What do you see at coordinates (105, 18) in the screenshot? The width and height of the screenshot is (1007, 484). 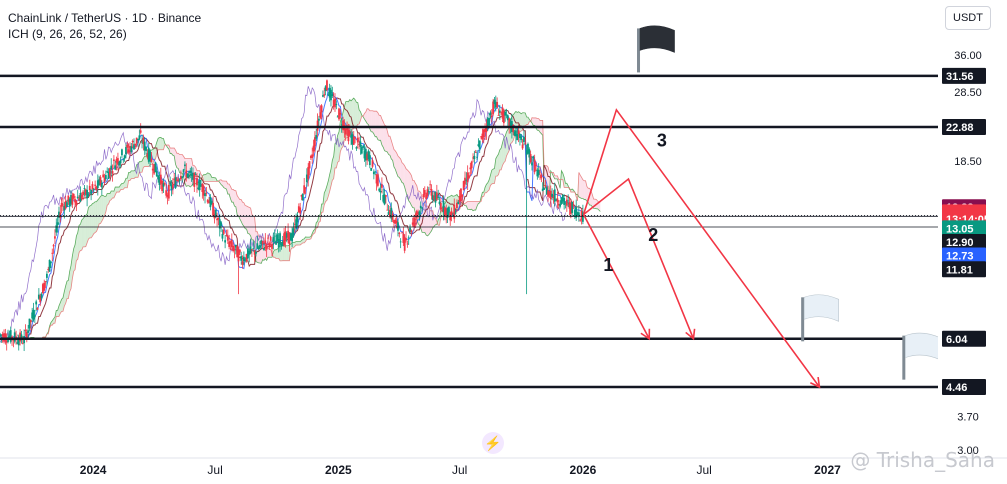 I see `symbol-title: ChainLink / TetherUS · 1D · Binance` at bounding box center [105, 18].